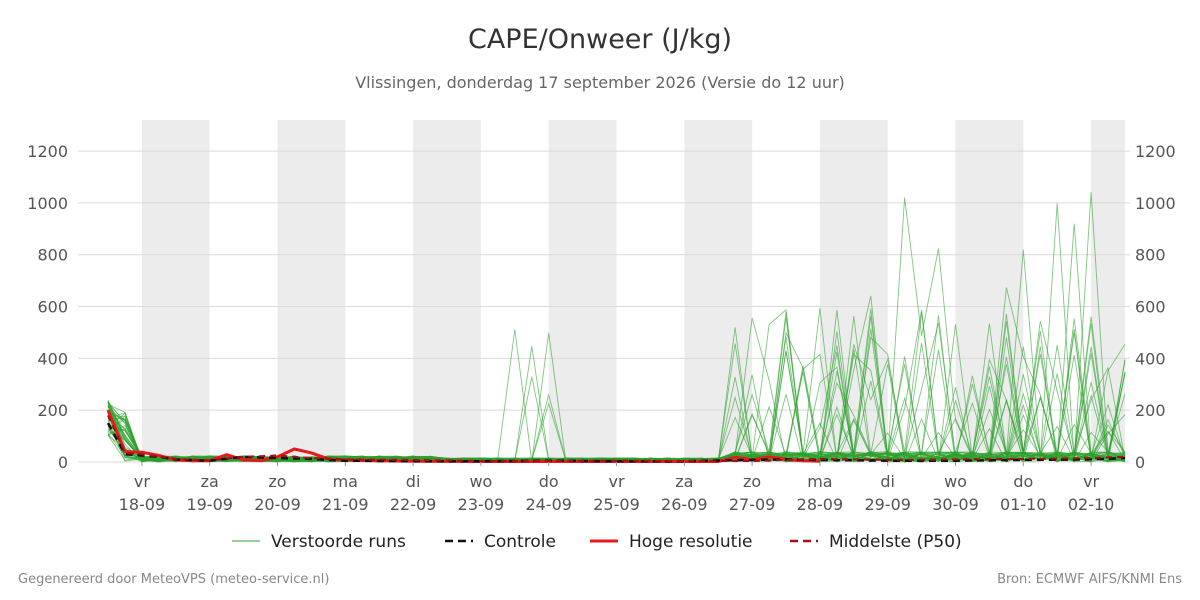 The width and height of the screenshot is (1200, 600). Describe the element at coordinates (345, 504) in the screenshot. I see `x-tick-date: 21-09` at that location.